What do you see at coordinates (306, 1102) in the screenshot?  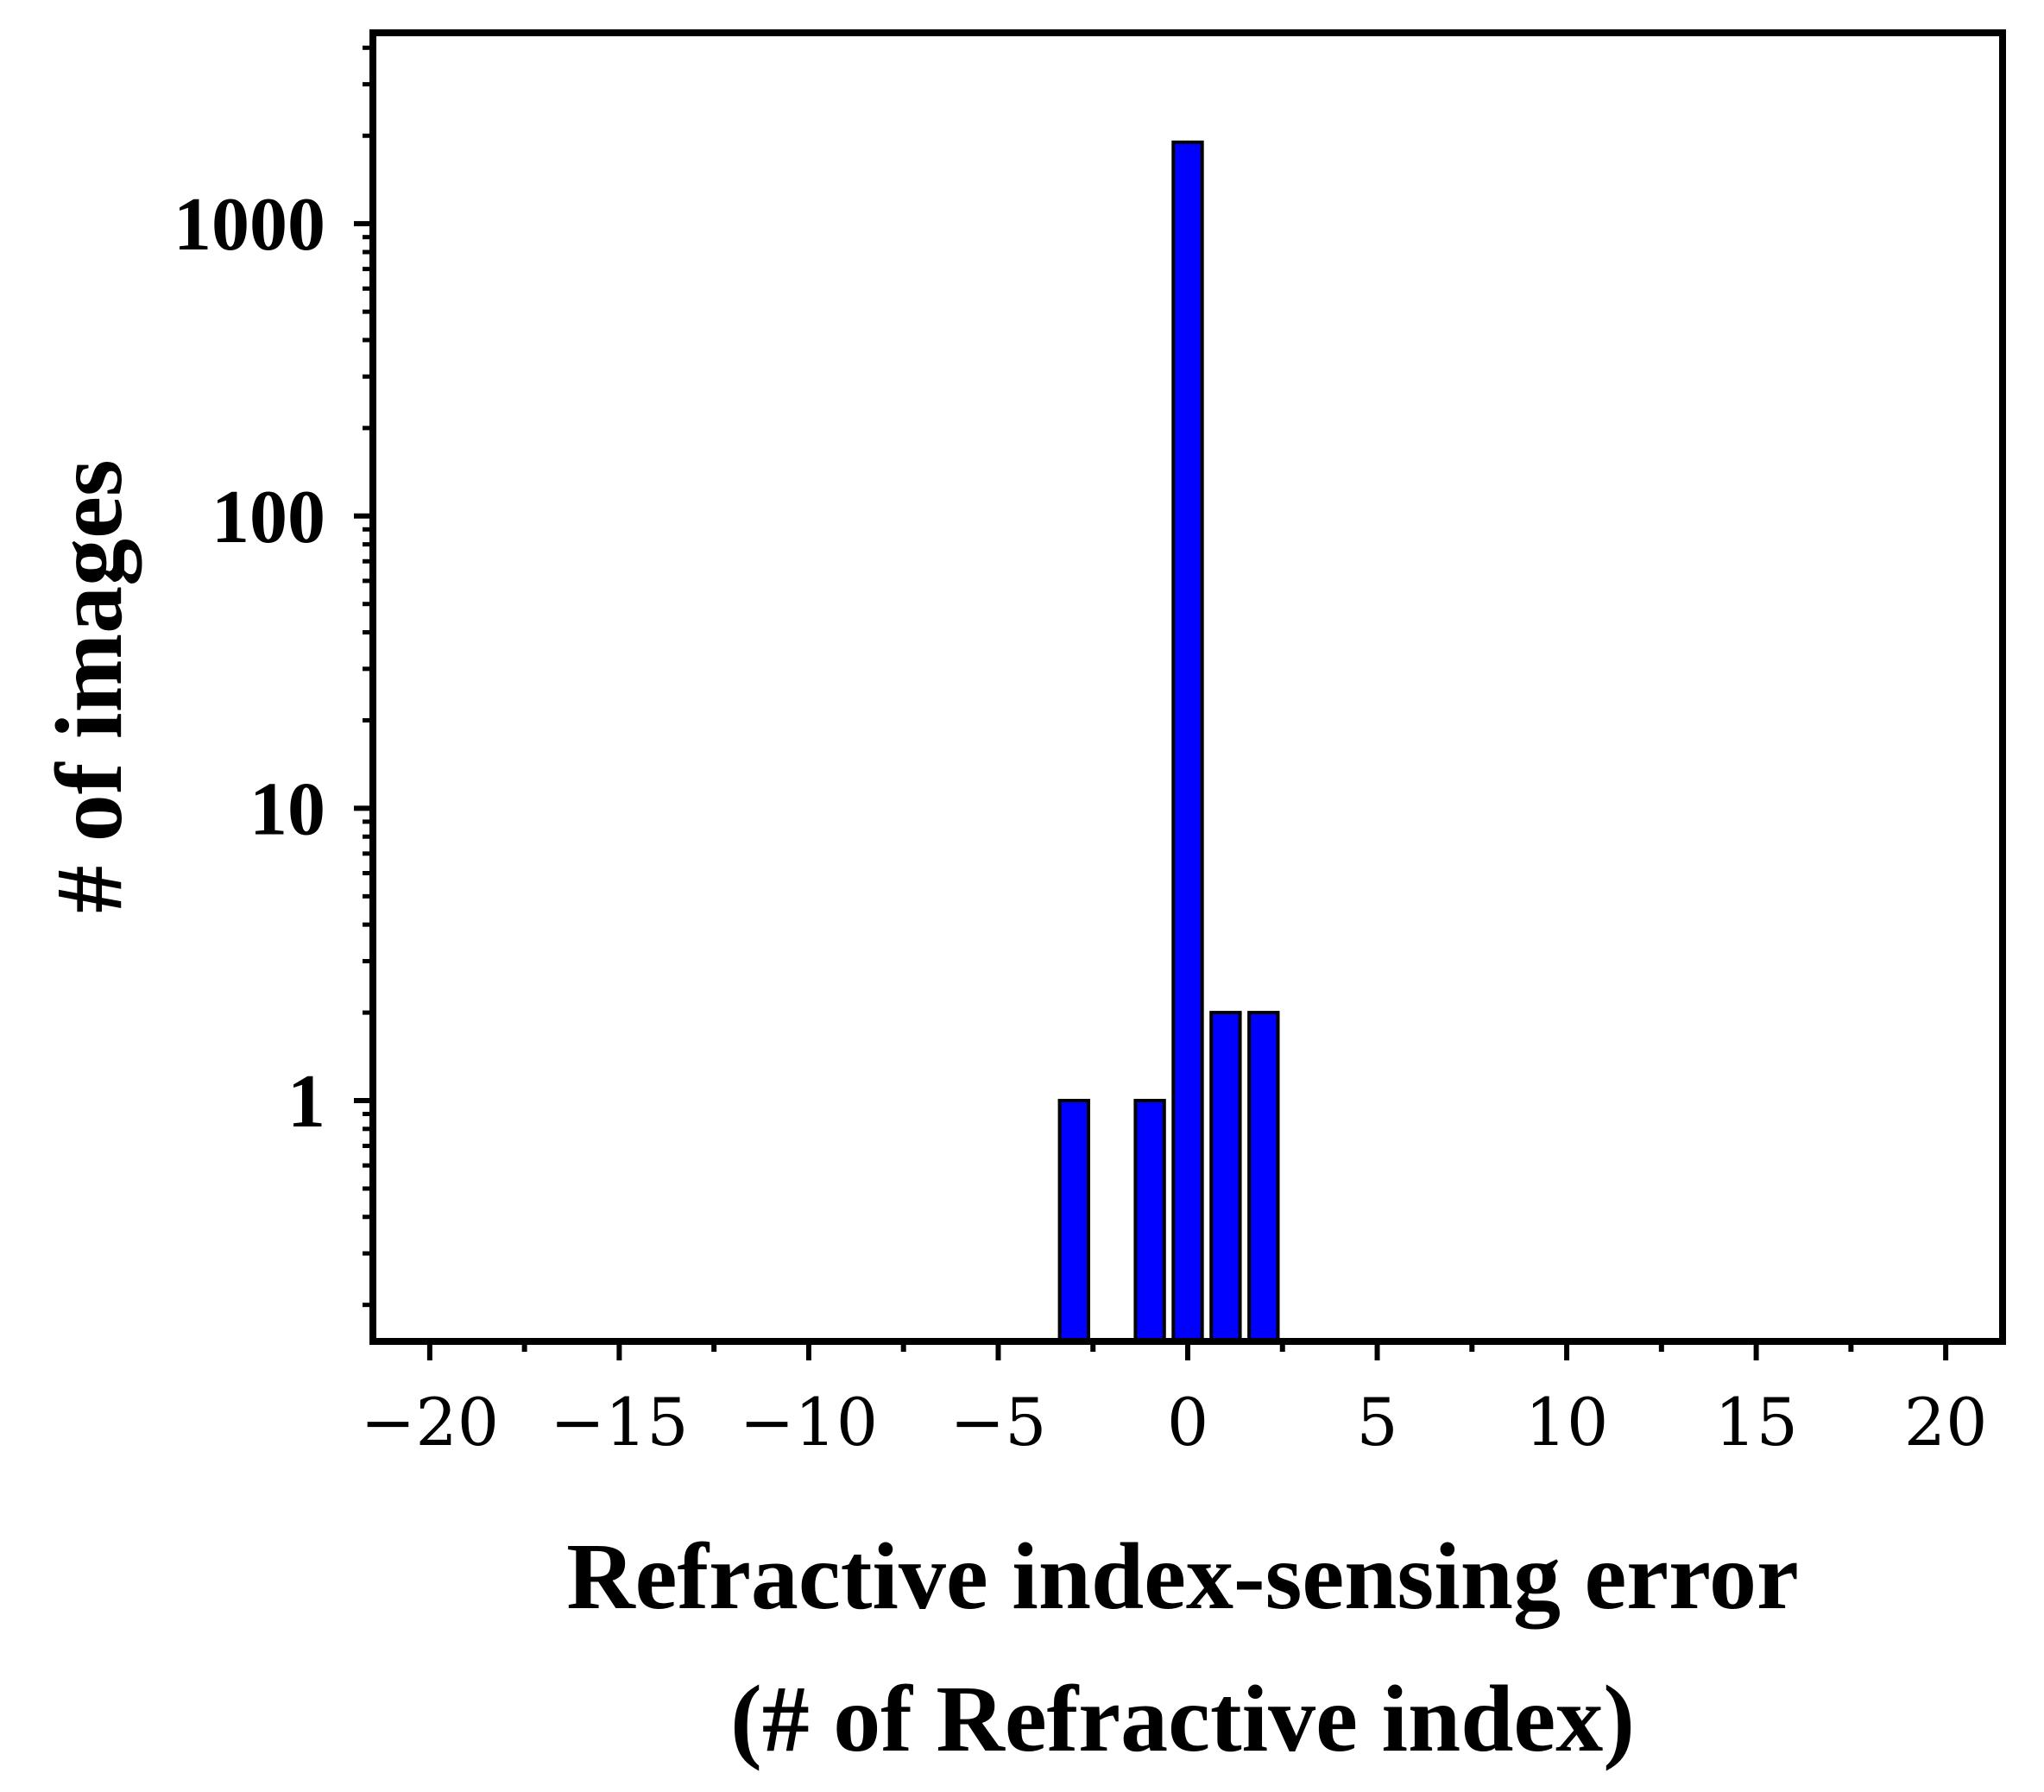 I see `y-tick-label: 1` at bounding box center [306, 1102].